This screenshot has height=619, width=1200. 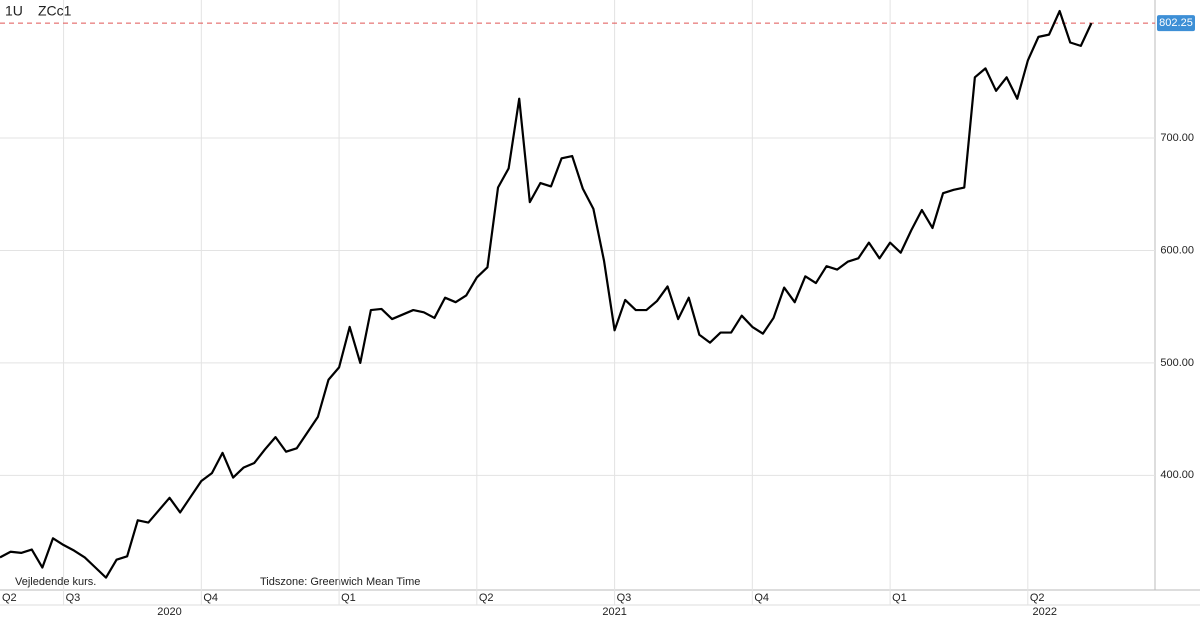 I want to click on year-label: 2020, so click(x=169, y=612).